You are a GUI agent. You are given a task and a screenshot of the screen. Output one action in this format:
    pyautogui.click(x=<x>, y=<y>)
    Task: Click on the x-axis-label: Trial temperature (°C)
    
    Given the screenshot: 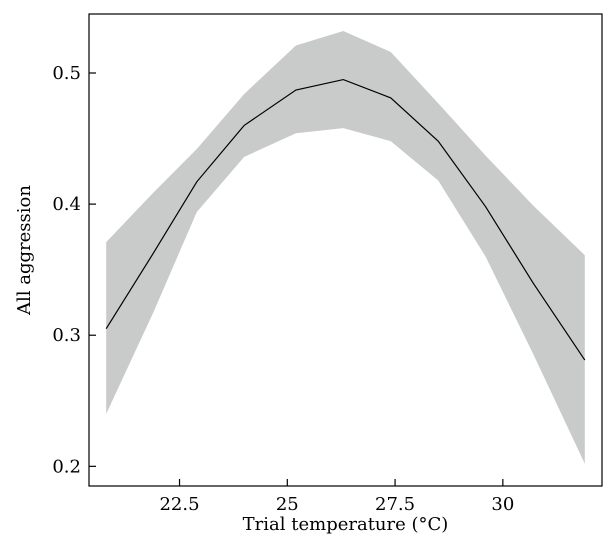 What is the action you would take?
    pyautogui.click(x=346, y=524)
    